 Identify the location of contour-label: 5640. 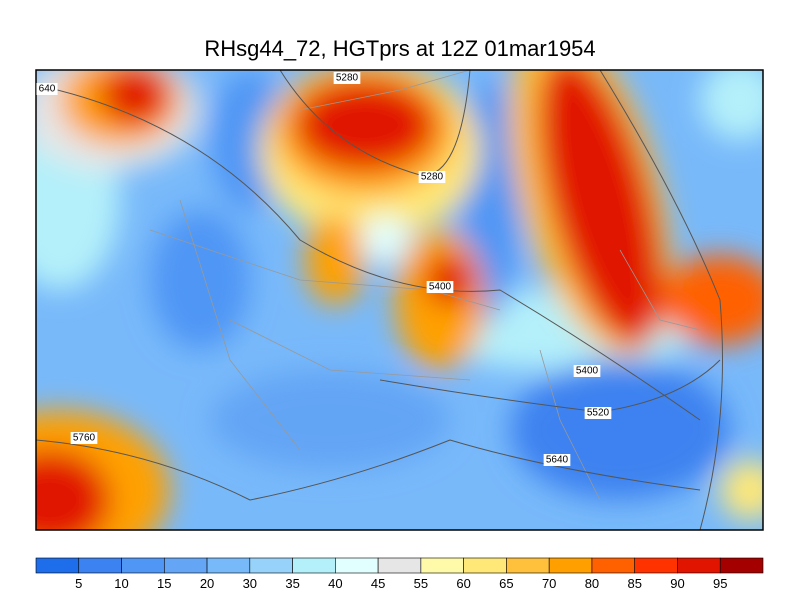
(557, 460).